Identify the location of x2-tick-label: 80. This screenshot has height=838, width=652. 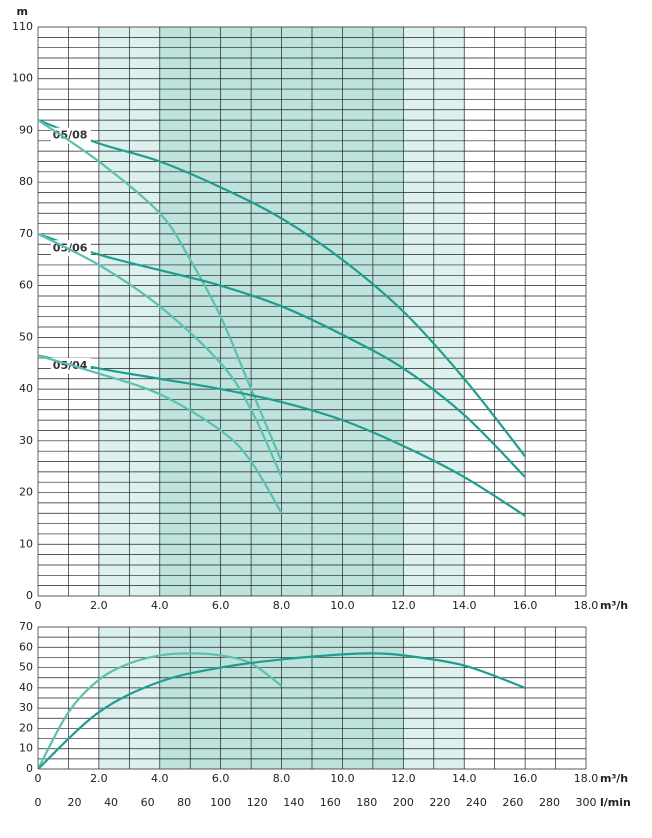
(184, 802).